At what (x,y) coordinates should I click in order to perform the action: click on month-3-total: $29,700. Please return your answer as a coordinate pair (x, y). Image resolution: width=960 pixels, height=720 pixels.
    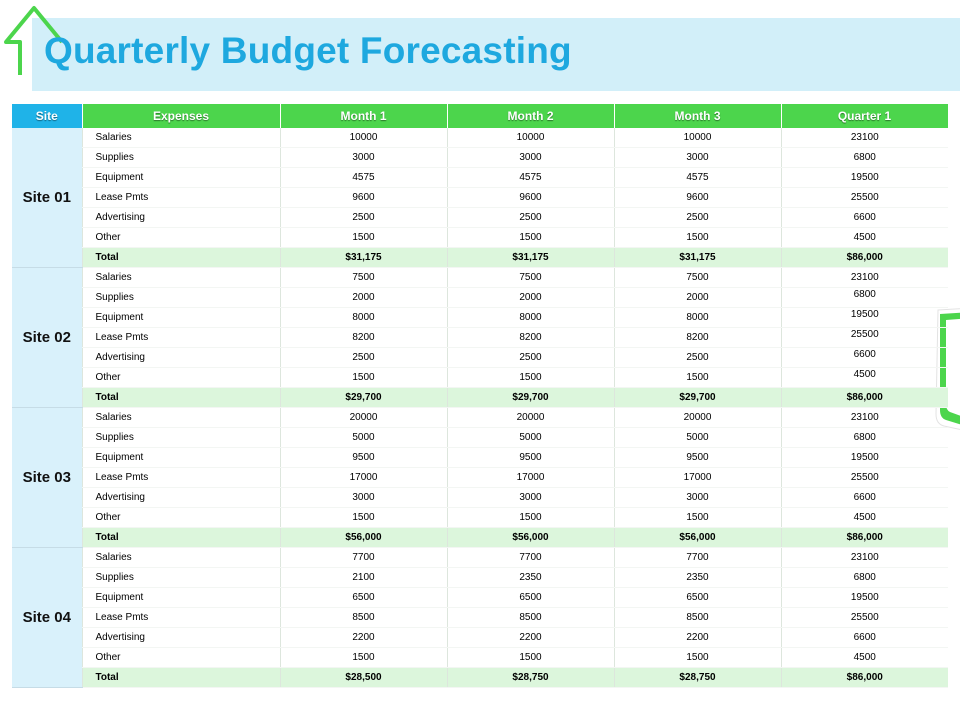
    Looking at the image, I should click on (697, 397).